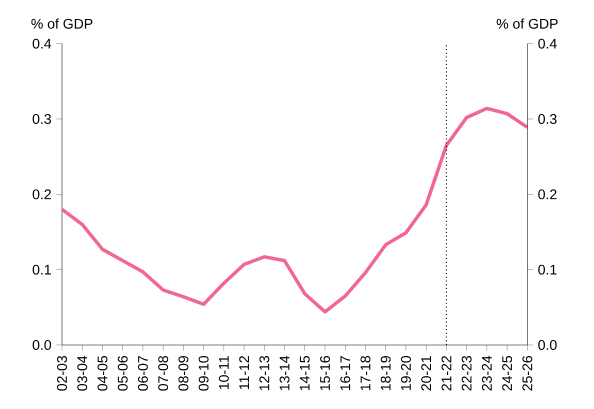 This screenshot has height=409, width=594. Describe the element at coordinates (426, 373) in the screenshot. I see `x-tick-label: 20-21` at that location.